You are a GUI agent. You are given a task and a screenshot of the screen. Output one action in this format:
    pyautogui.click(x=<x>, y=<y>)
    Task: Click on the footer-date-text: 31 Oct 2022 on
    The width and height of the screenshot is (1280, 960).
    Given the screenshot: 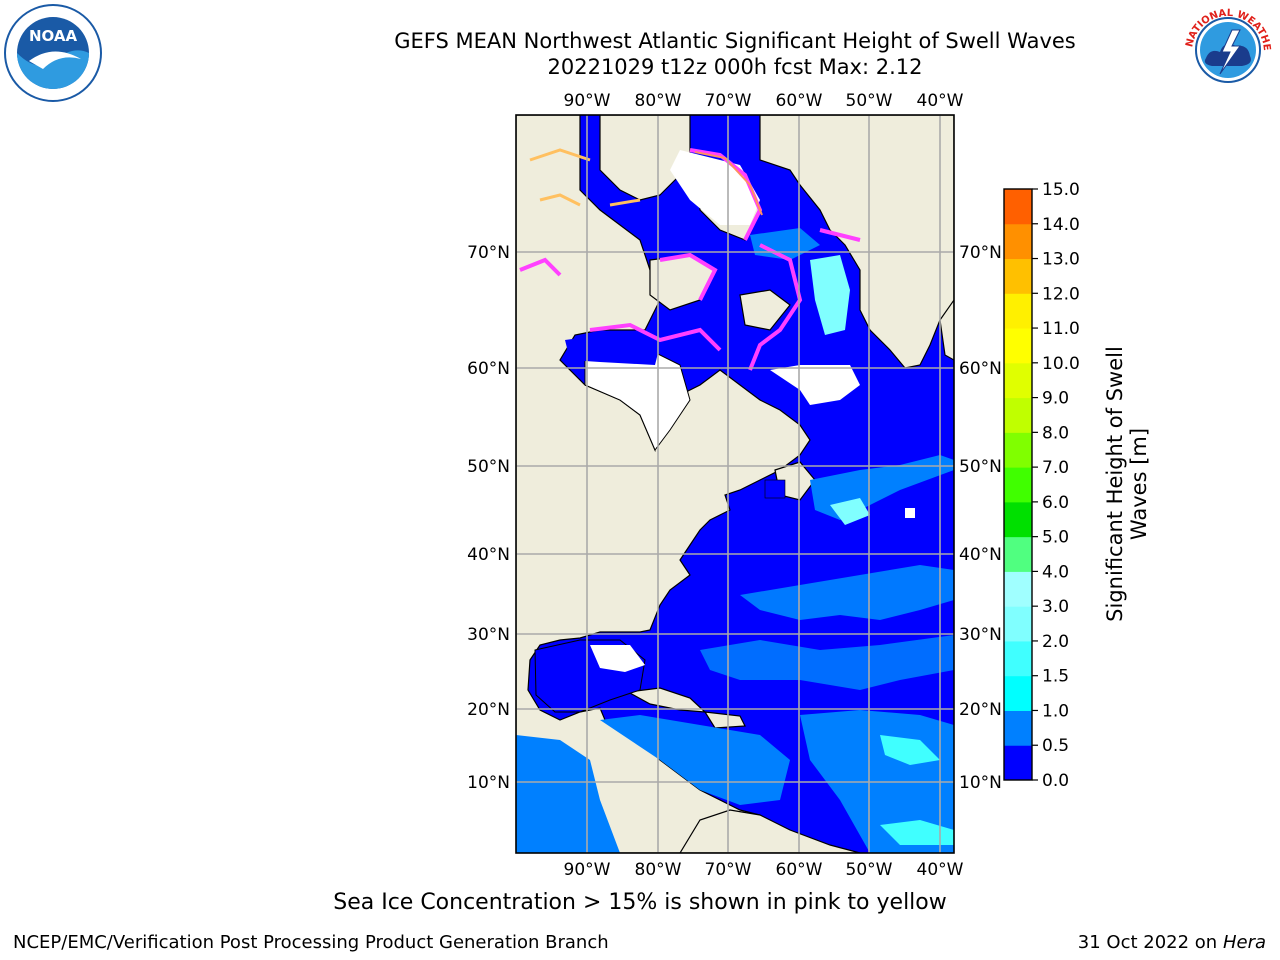 What is the action you would take?
    pyautogui.click(x=1150, y=942)
    